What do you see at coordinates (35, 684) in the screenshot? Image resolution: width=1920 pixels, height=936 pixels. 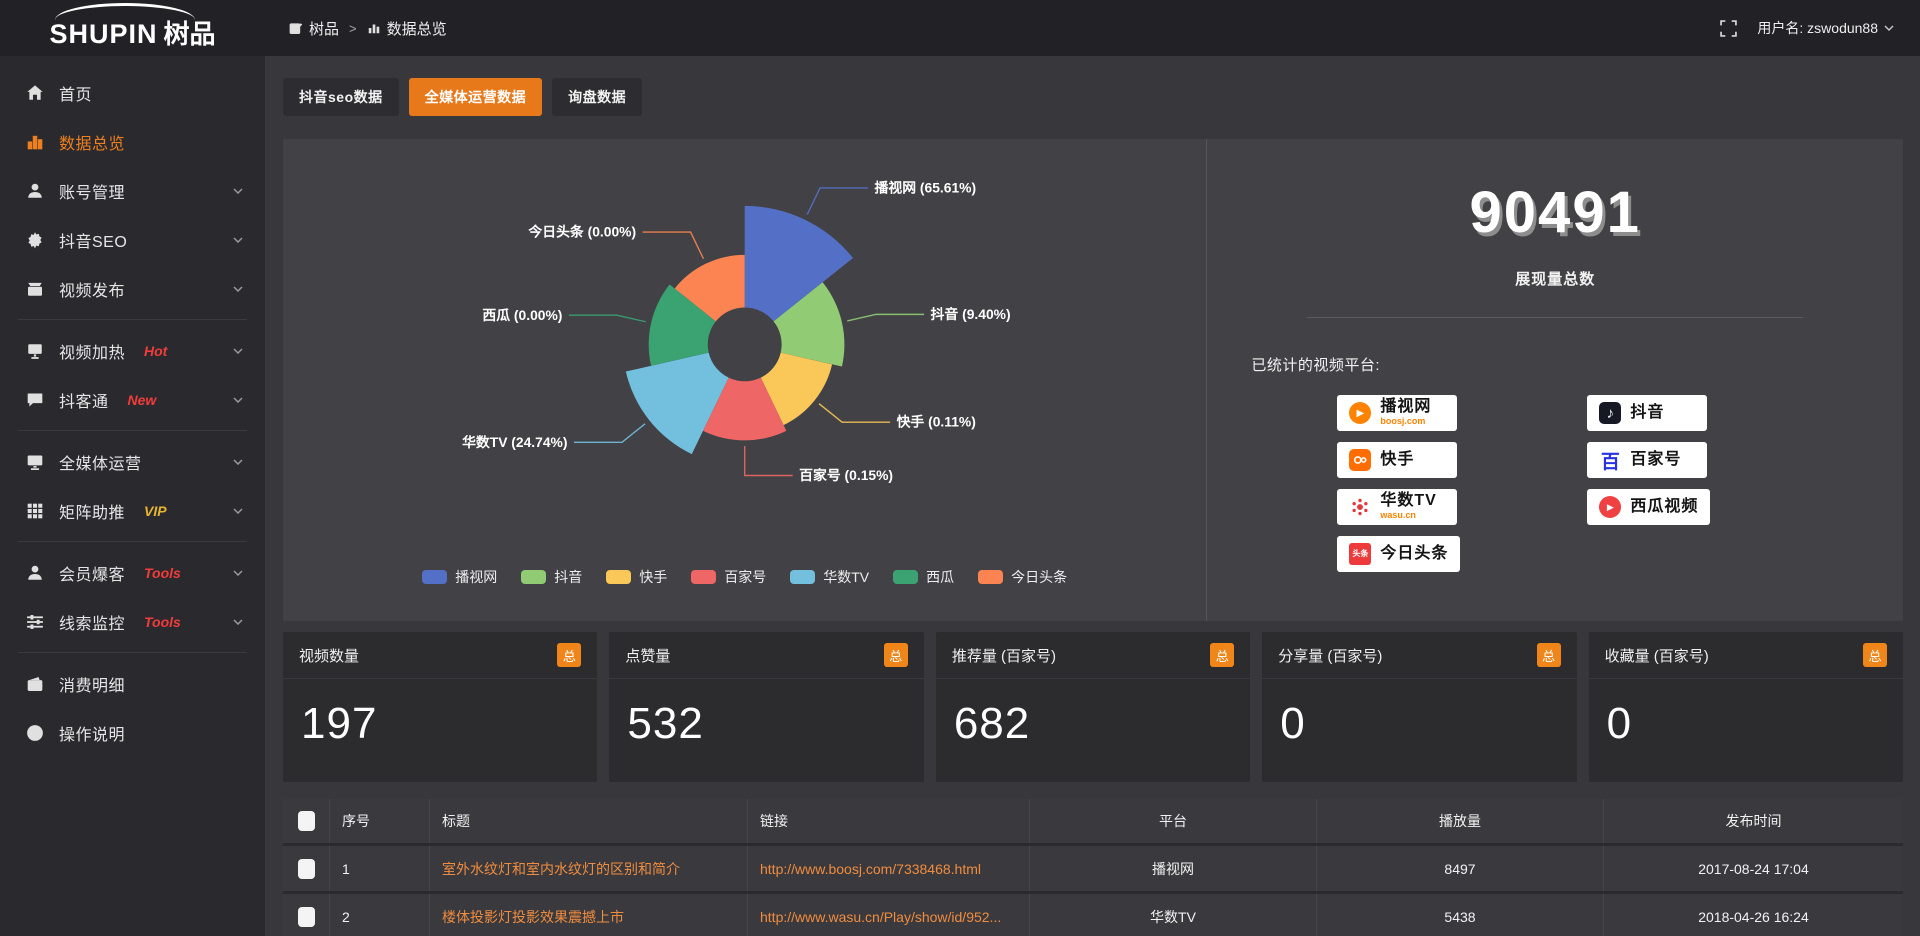 I see `wallet-icon` at bounding box center [35, 684].